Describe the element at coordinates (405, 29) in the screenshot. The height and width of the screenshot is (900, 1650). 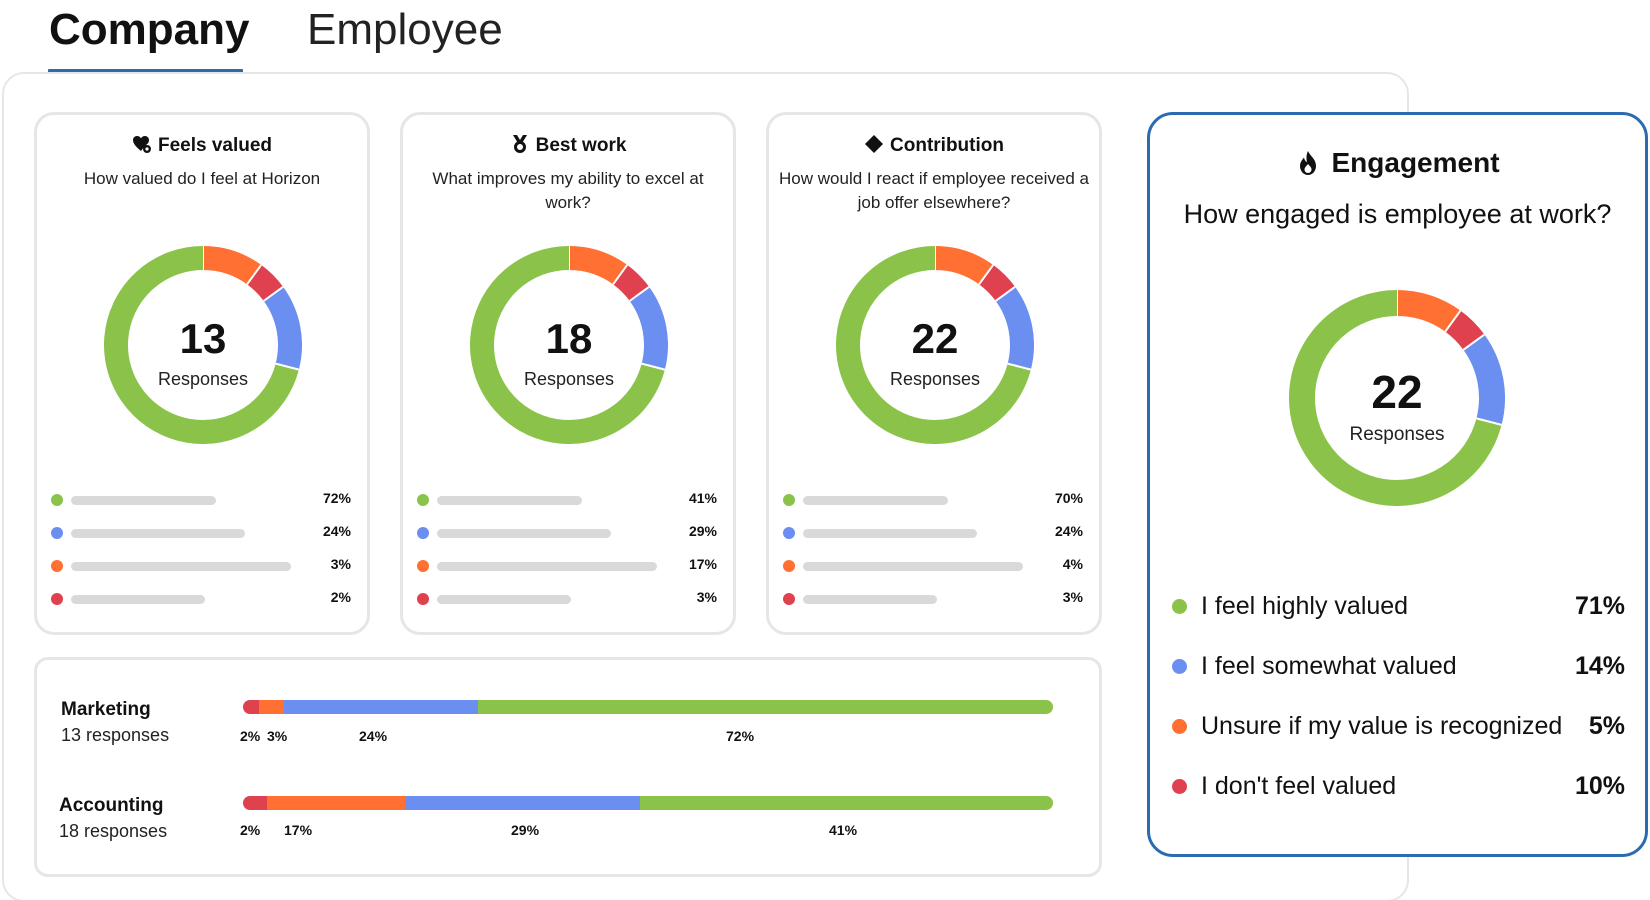
I see `tab-employee: Employee` at that location.